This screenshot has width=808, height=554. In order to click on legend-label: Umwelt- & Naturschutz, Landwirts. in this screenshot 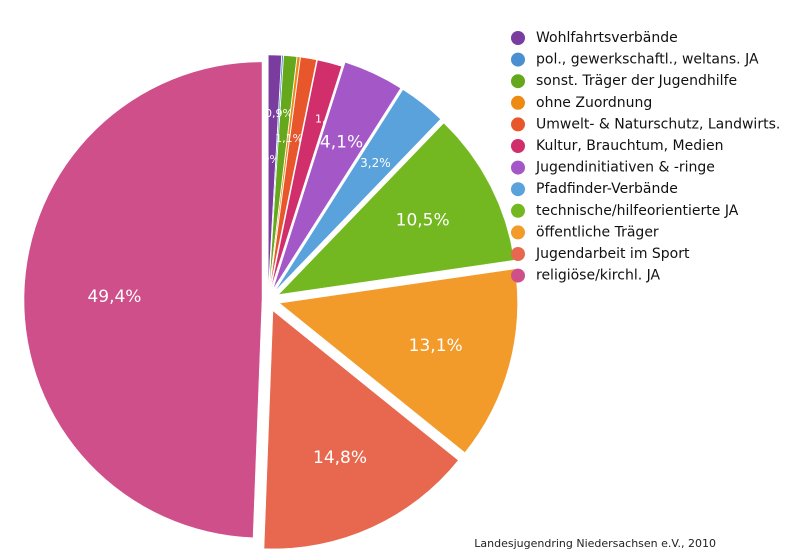, I will do `click(658, 124)`.